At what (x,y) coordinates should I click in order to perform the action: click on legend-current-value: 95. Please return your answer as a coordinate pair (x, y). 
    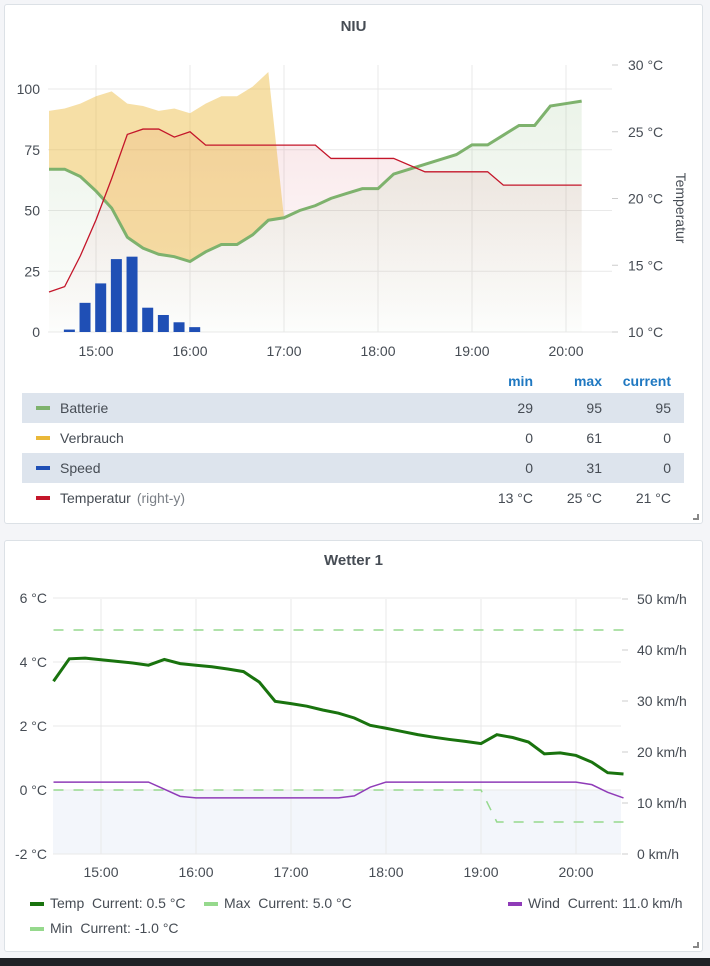
    Looking at the image, I should click on (663, 408).